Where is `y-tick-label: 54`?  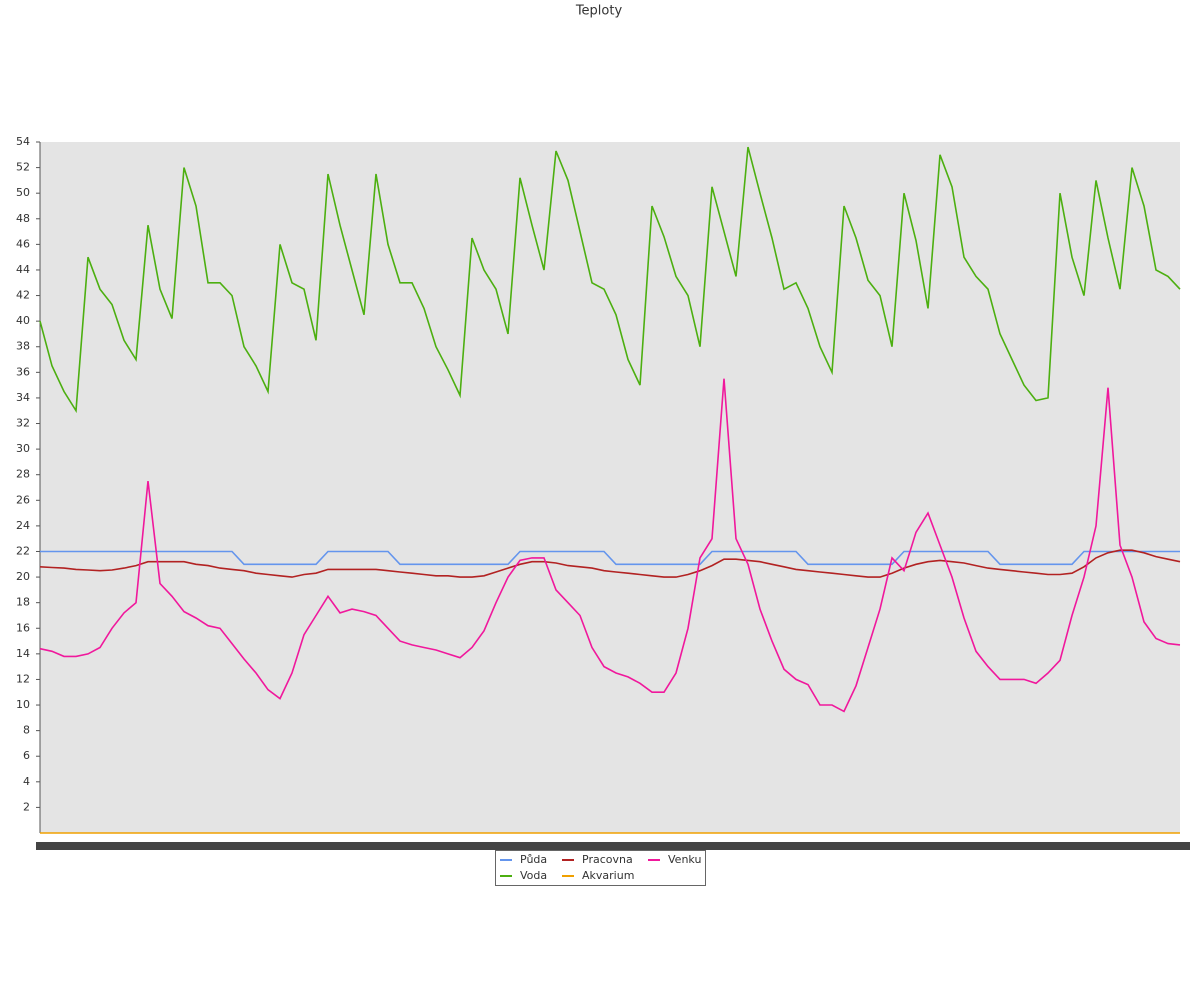
y-tick-label: 54 is located at coordinates (23, 141).